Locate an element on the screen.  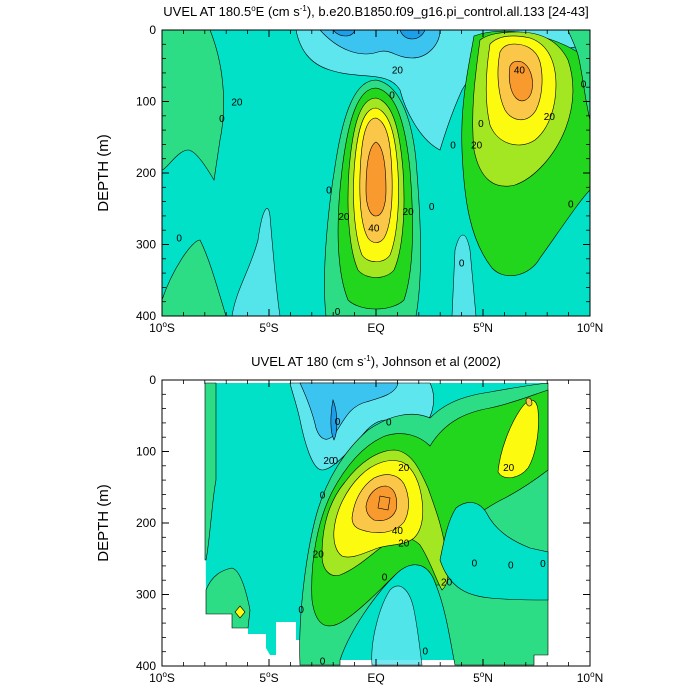
observed-sec-core is located at coordinates (334, 419).